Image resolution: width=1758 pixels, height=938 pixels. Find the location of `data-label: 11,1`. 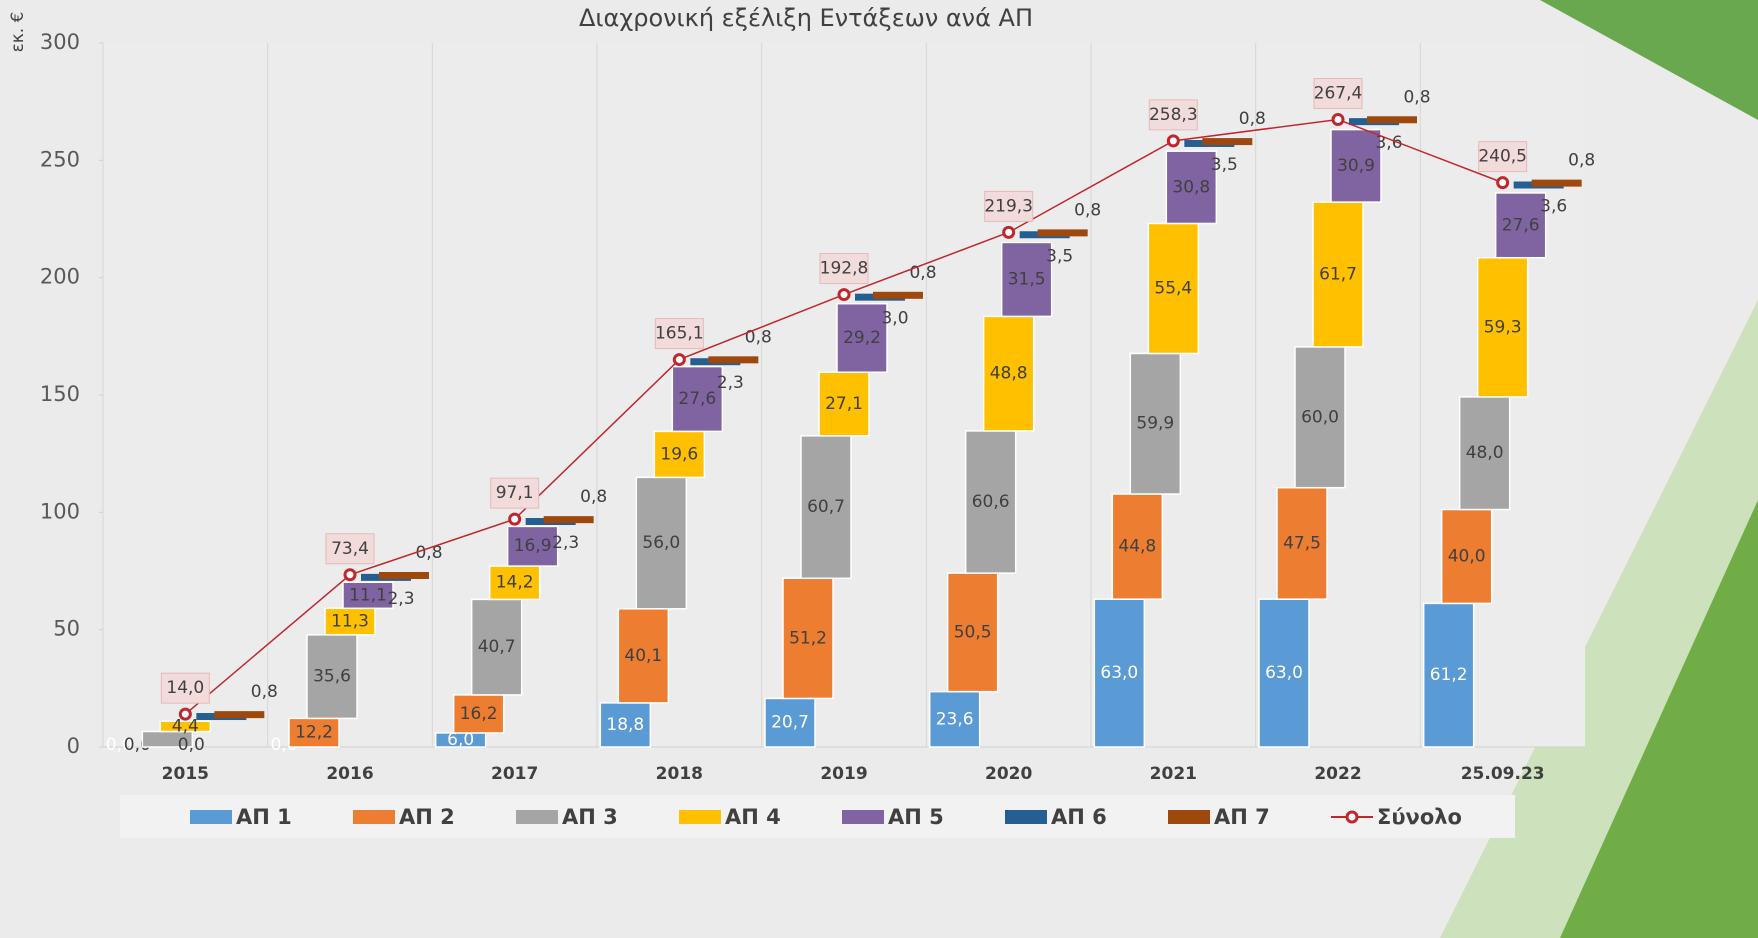

data-label: 11,1 is located at coordinates (368, 595).